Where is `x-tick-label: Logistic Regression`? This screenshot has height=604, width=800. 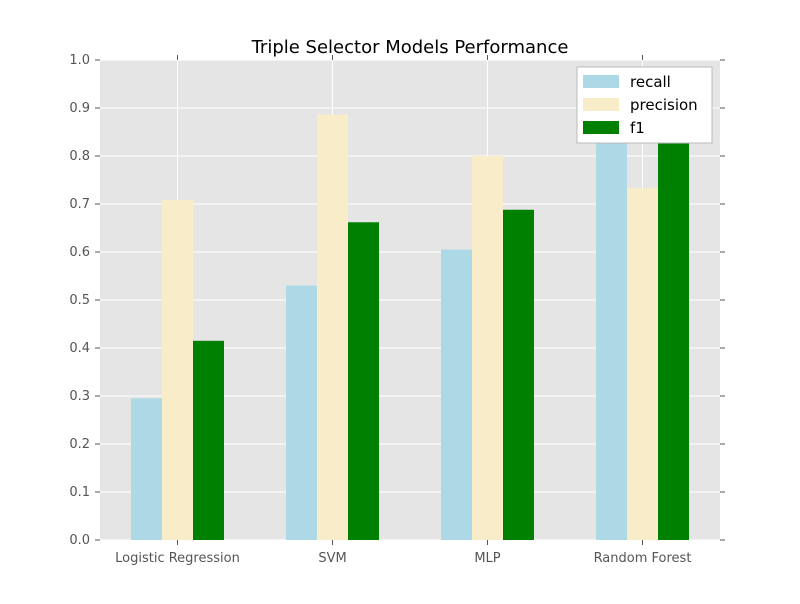 x-tick-label: Logistic Regression is located at coordinates (177, 558).